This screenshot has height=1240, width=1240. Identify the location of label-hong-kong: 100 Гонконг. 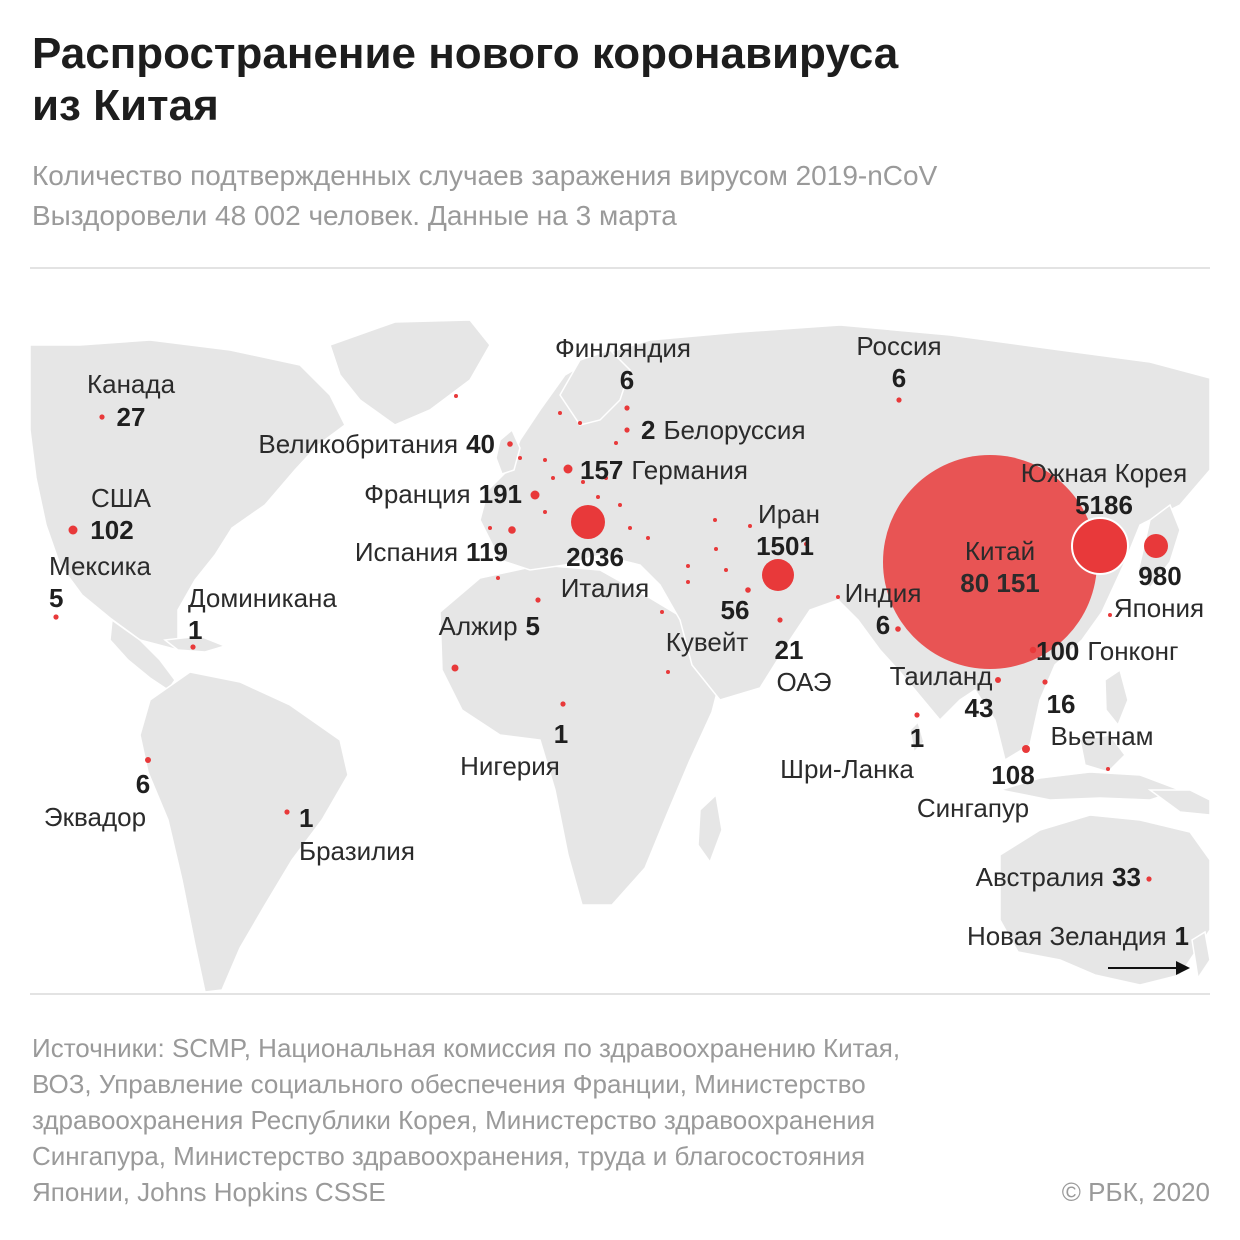
(1107, 651).